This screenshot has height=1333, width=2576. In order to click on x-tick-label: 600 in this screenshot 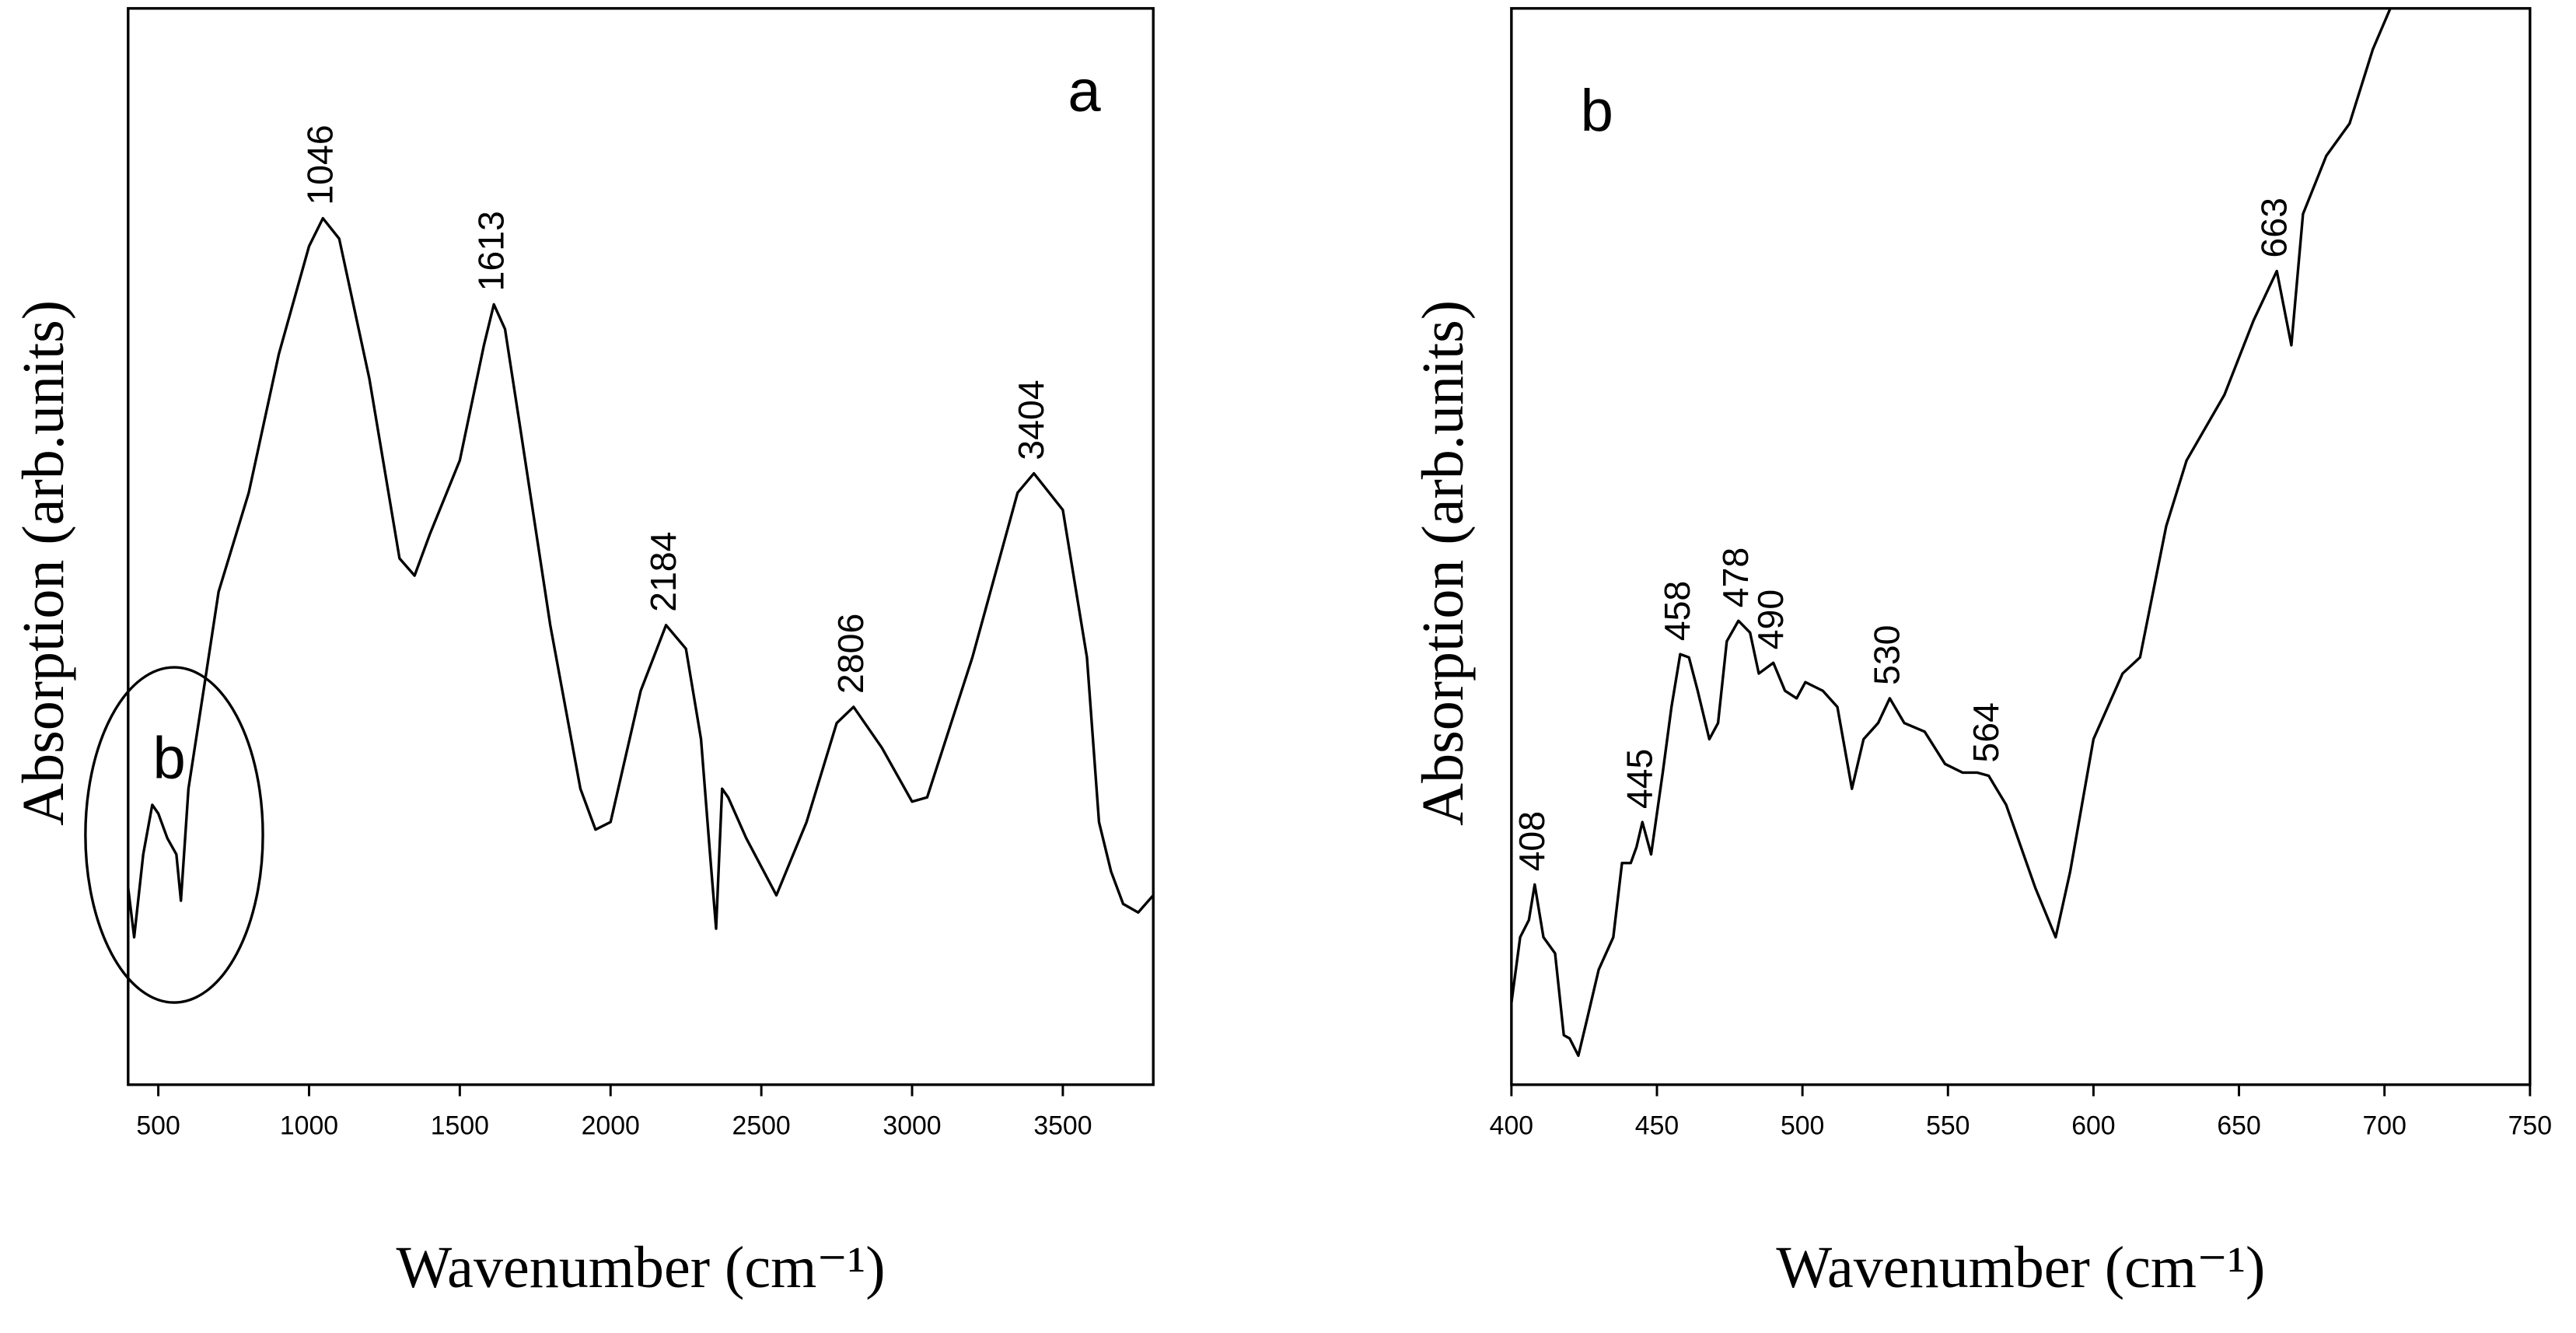, I will do `click(2093, 1126)`.